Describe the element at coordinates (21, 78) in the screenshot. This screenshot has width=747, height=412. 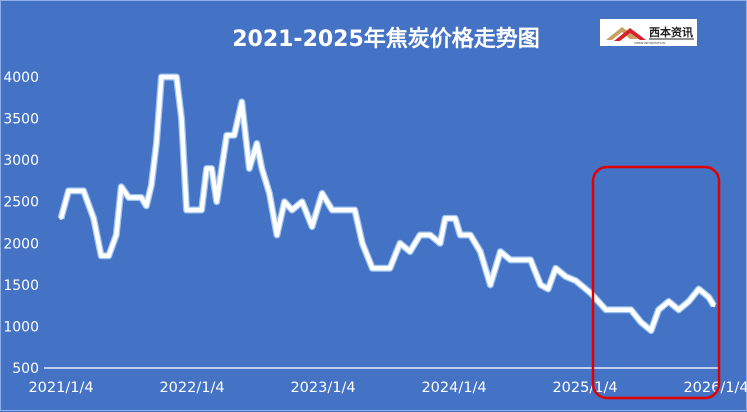
I see `y-tick-label: 4000` at that location.